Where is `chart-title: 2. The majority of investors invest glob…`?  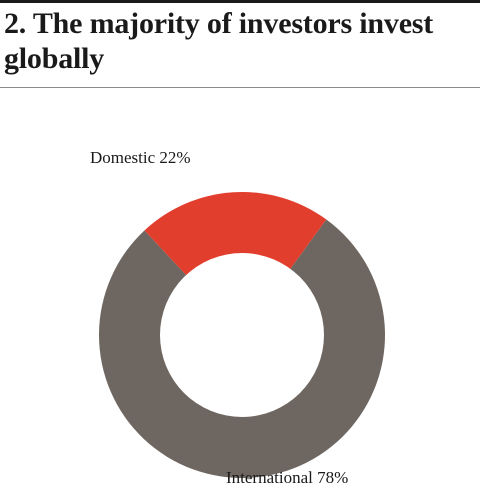 chart-title: 2. The majority of investors invest glob… is located at coordinates (219, 41).